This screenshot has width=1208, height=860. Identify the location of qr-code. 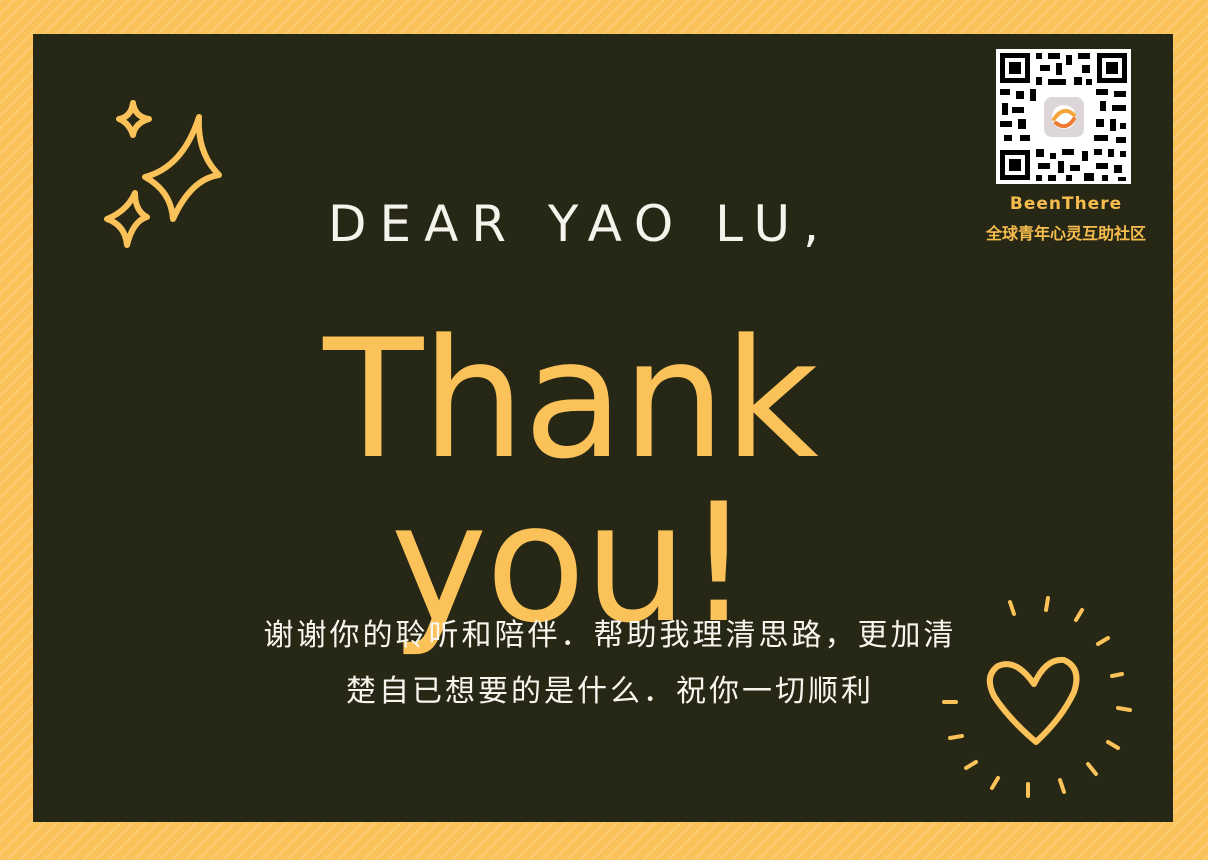
(1063, 116).